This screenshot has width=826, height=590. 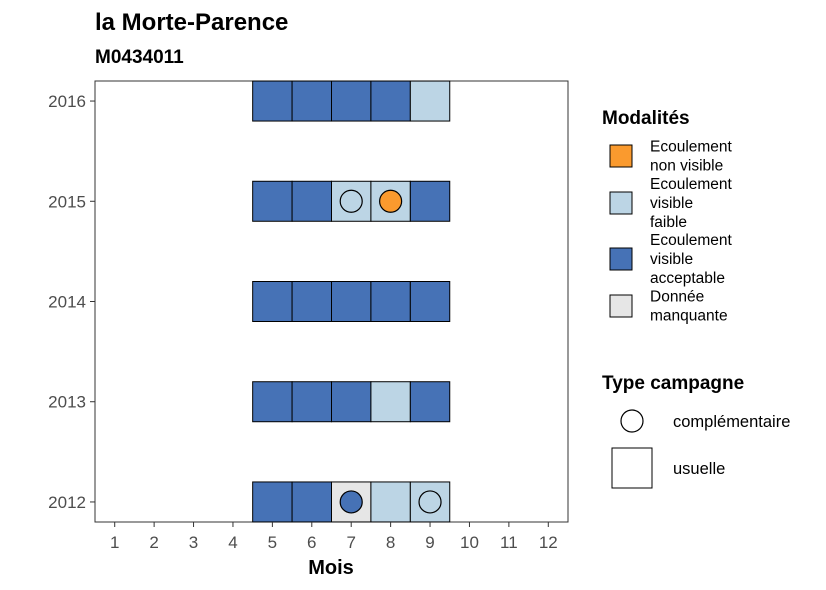 I want to click on legend-label-visible_faible: visible, so click(x=671, y=203).